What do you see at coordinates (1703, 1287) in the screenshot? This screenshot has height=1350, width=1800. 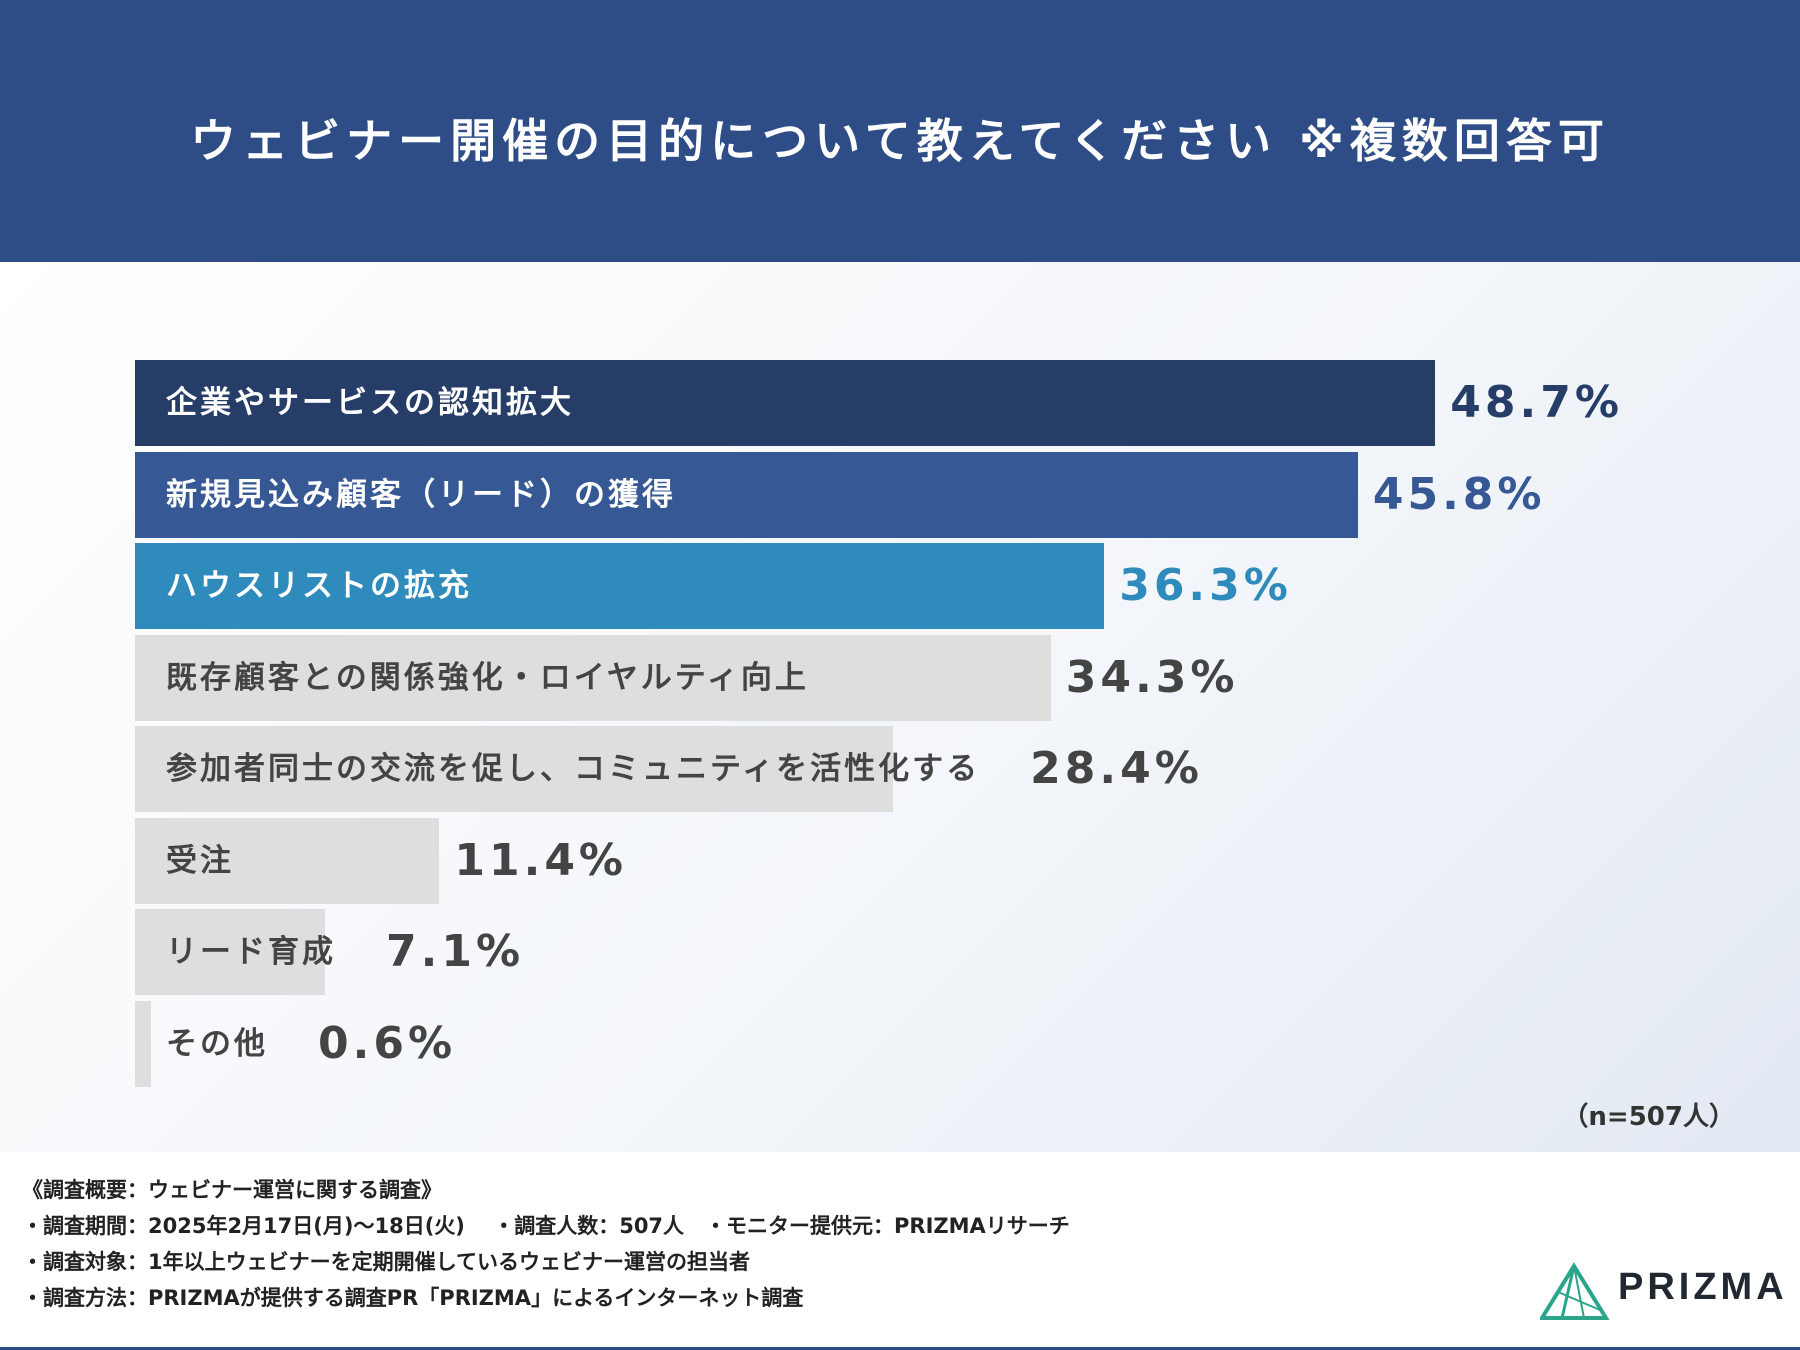 I see `prizma-logo-text: PRIZMA` at bounding box center [1703, 1287].